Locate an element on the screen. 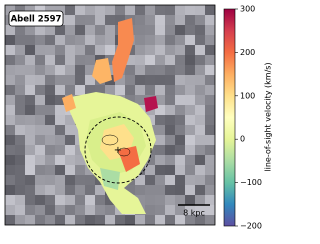 This screenshot has width=320, height=244. scale-bar-label: 8 kpc is located at coordinates (194, 213).